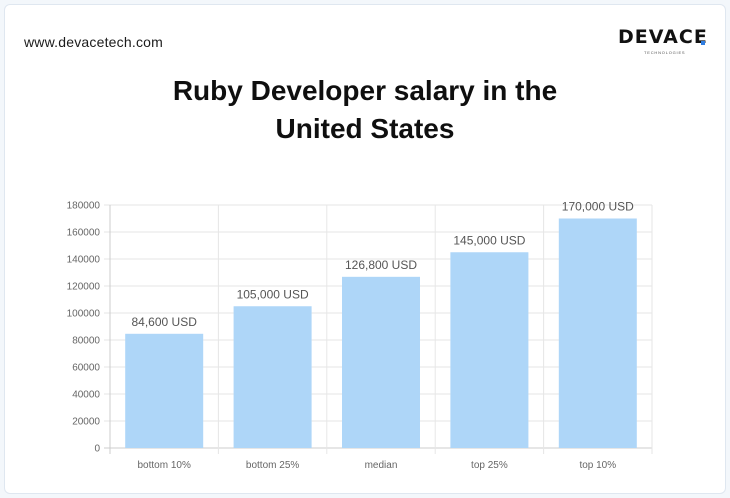 Image resolution: width=730 pixels, height=498 pixels. What do you see at coordinates (86, 395) in the screenshot?
I see `y-tick-label: 40000` at bounding box center [86, 395].